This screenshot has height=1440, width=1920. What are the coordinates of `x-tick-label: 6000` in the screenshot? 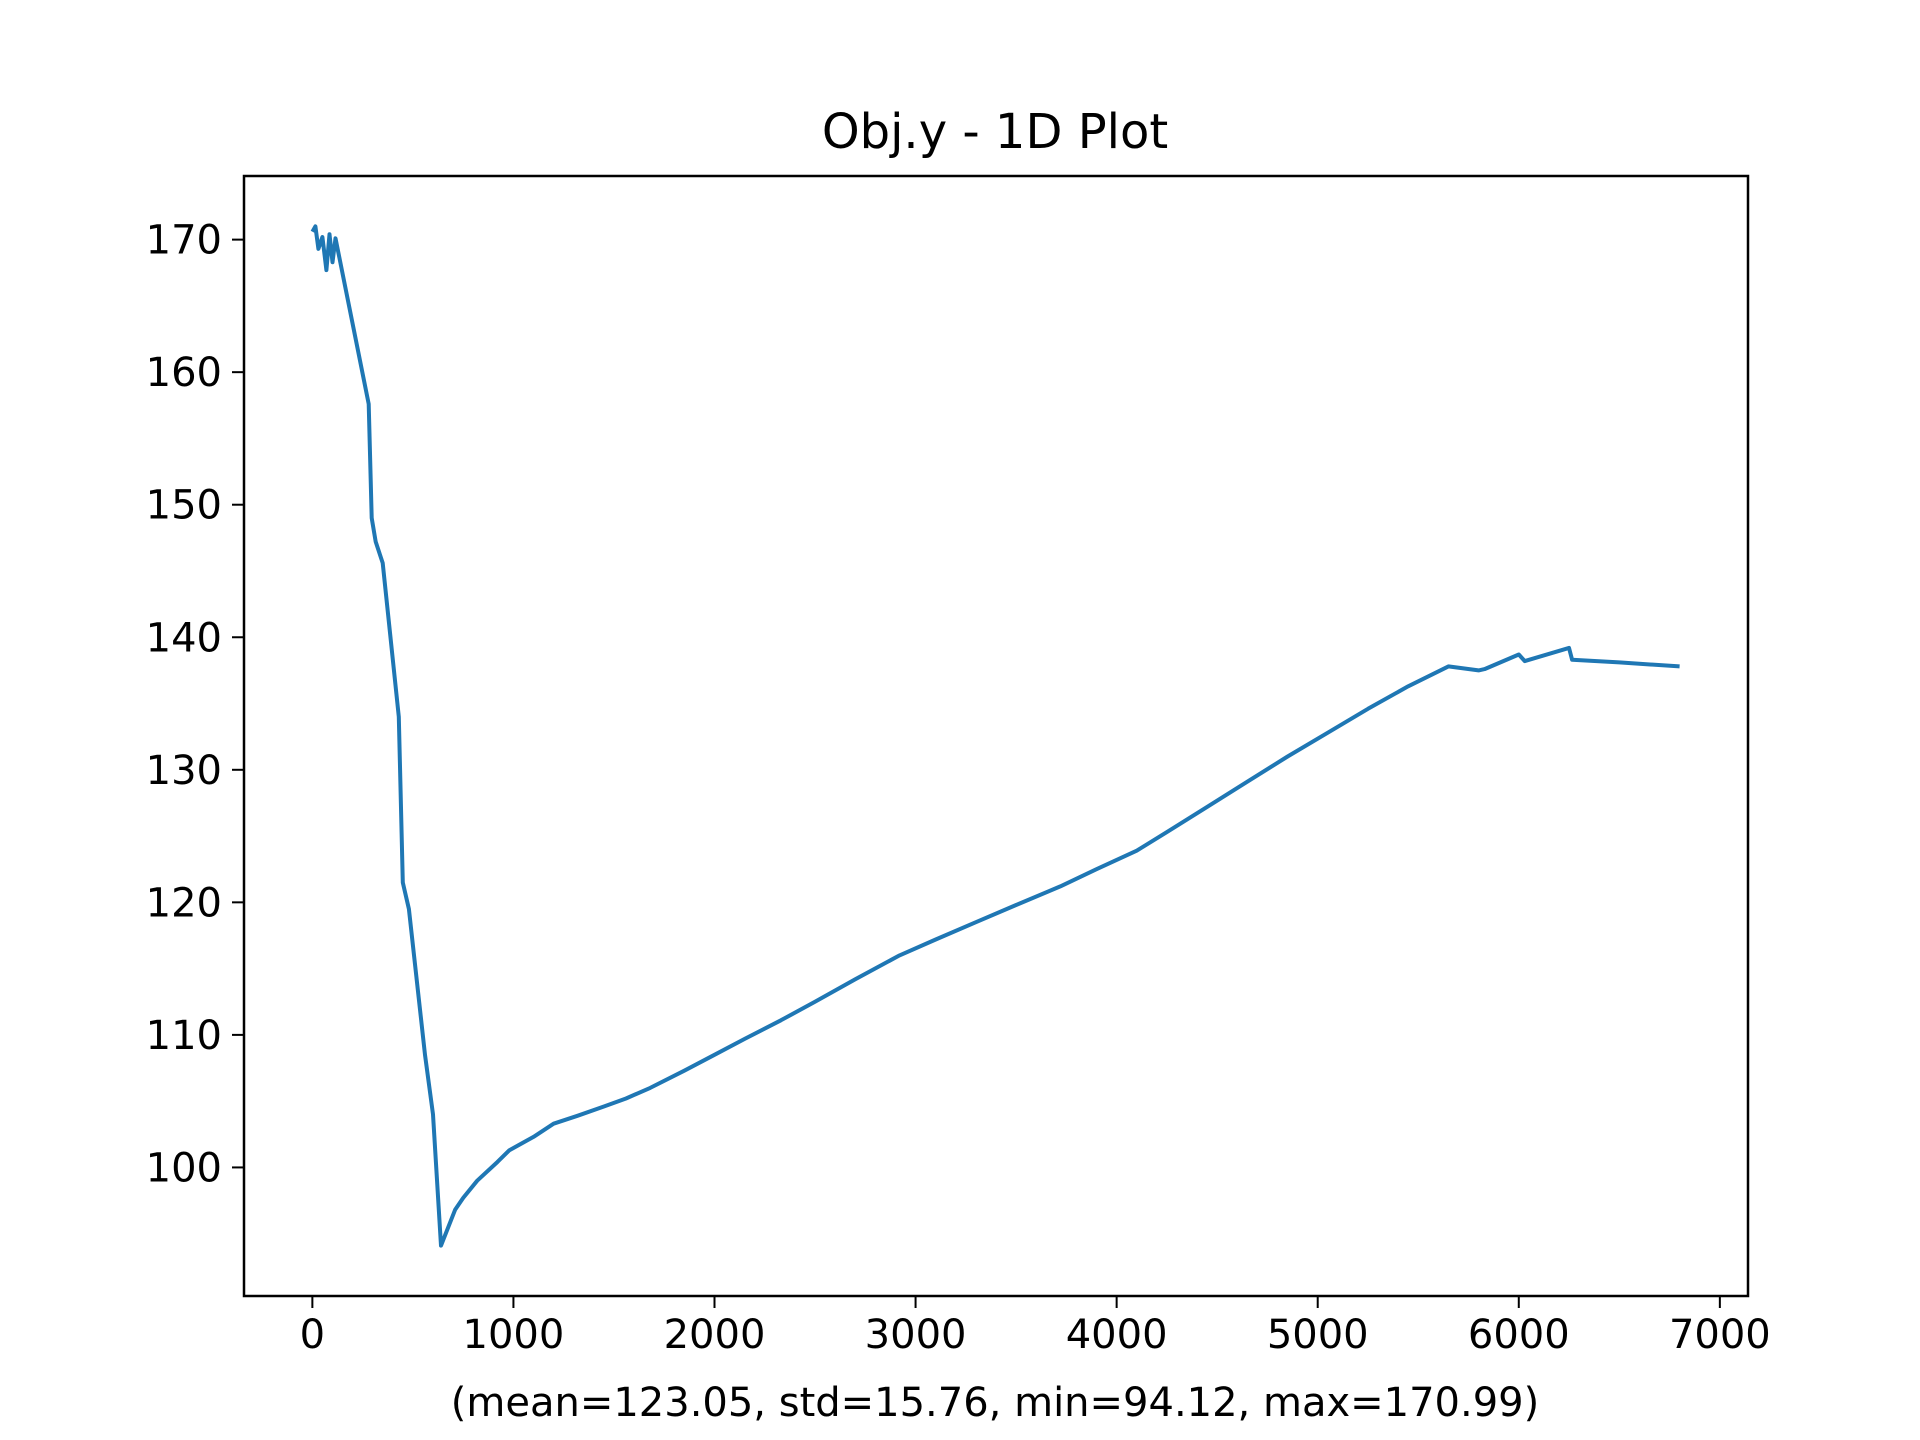 It's located at (1519, 1335).